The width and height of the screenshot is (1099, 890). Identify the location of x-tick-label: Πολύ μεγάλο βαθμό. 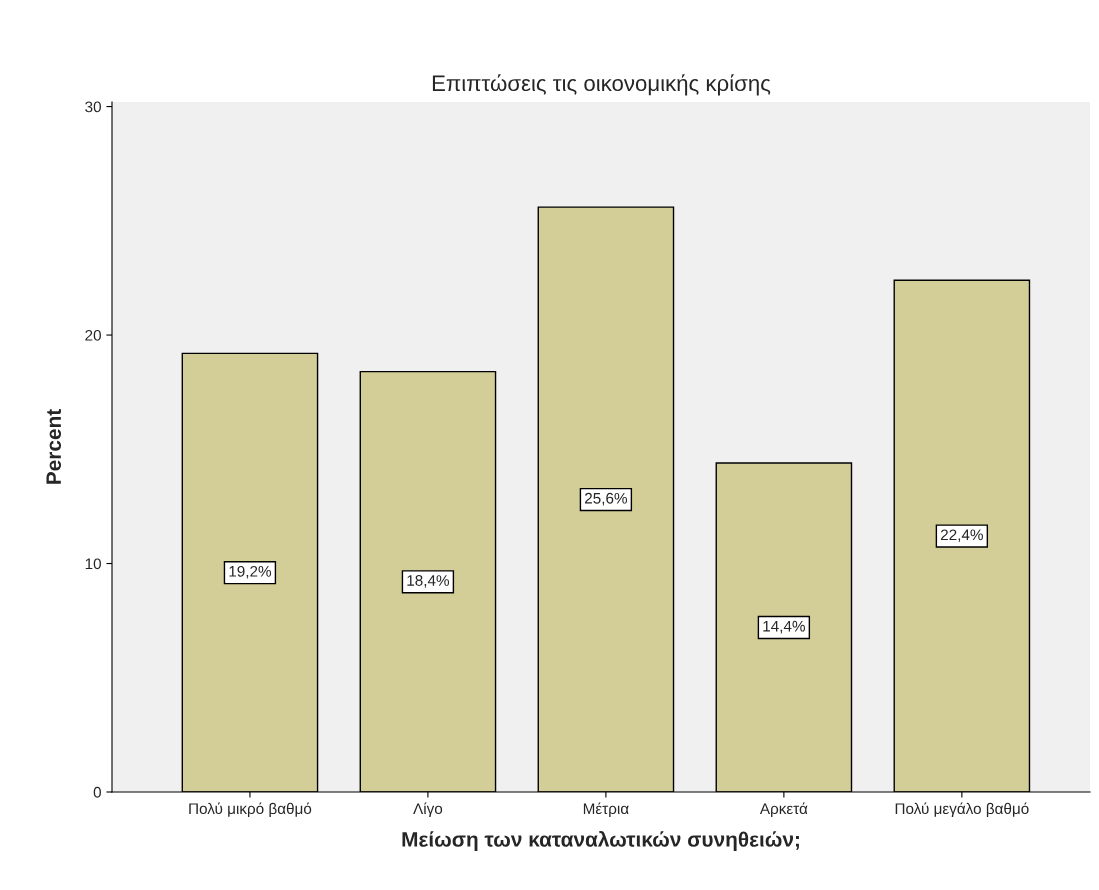
(962, 810).